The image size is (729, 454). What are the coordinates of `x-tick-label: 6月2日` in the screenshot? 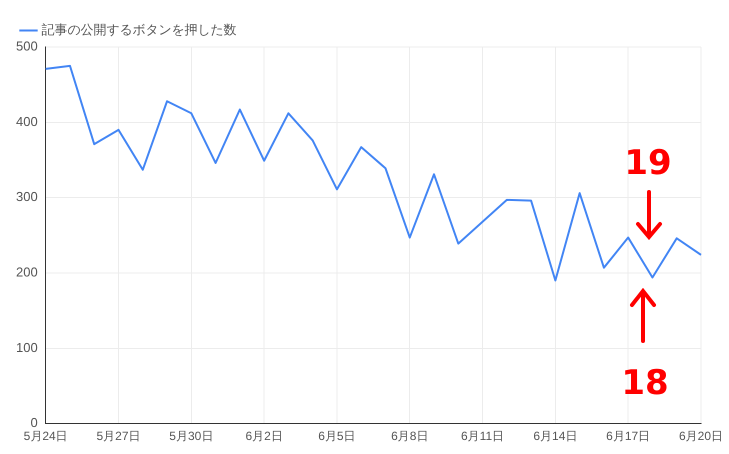 It's located at (264, 436).